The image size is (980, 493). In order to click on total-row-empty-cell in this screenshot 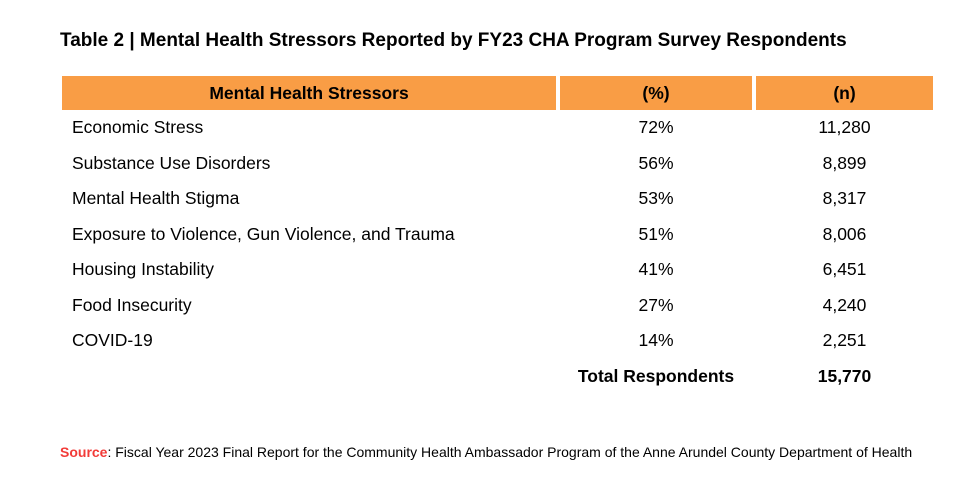, I will do `click(309, 377)`.